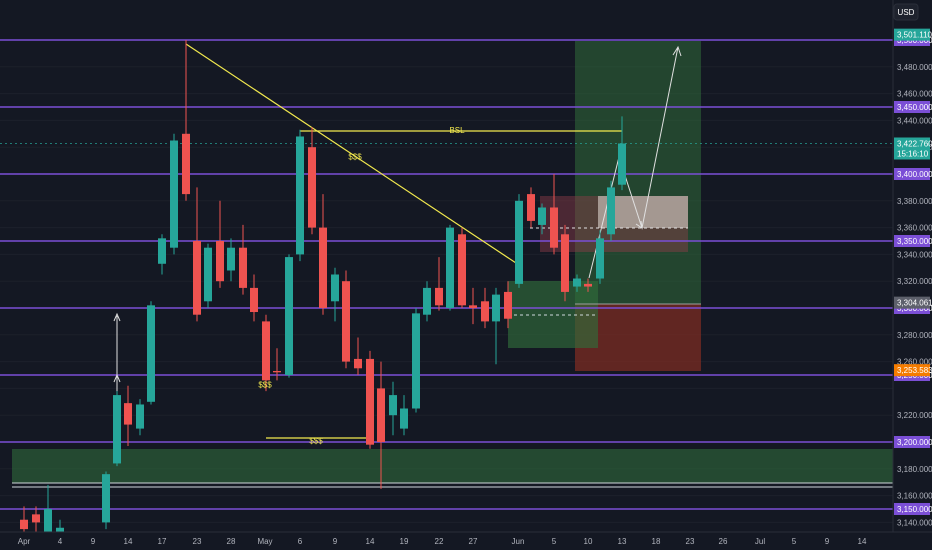 The height and width of the screenshot is (550, 932). What do you see at coordinates (633, 162) in the screenshot?
I see `projection-path` at bounding box center [633, 162].